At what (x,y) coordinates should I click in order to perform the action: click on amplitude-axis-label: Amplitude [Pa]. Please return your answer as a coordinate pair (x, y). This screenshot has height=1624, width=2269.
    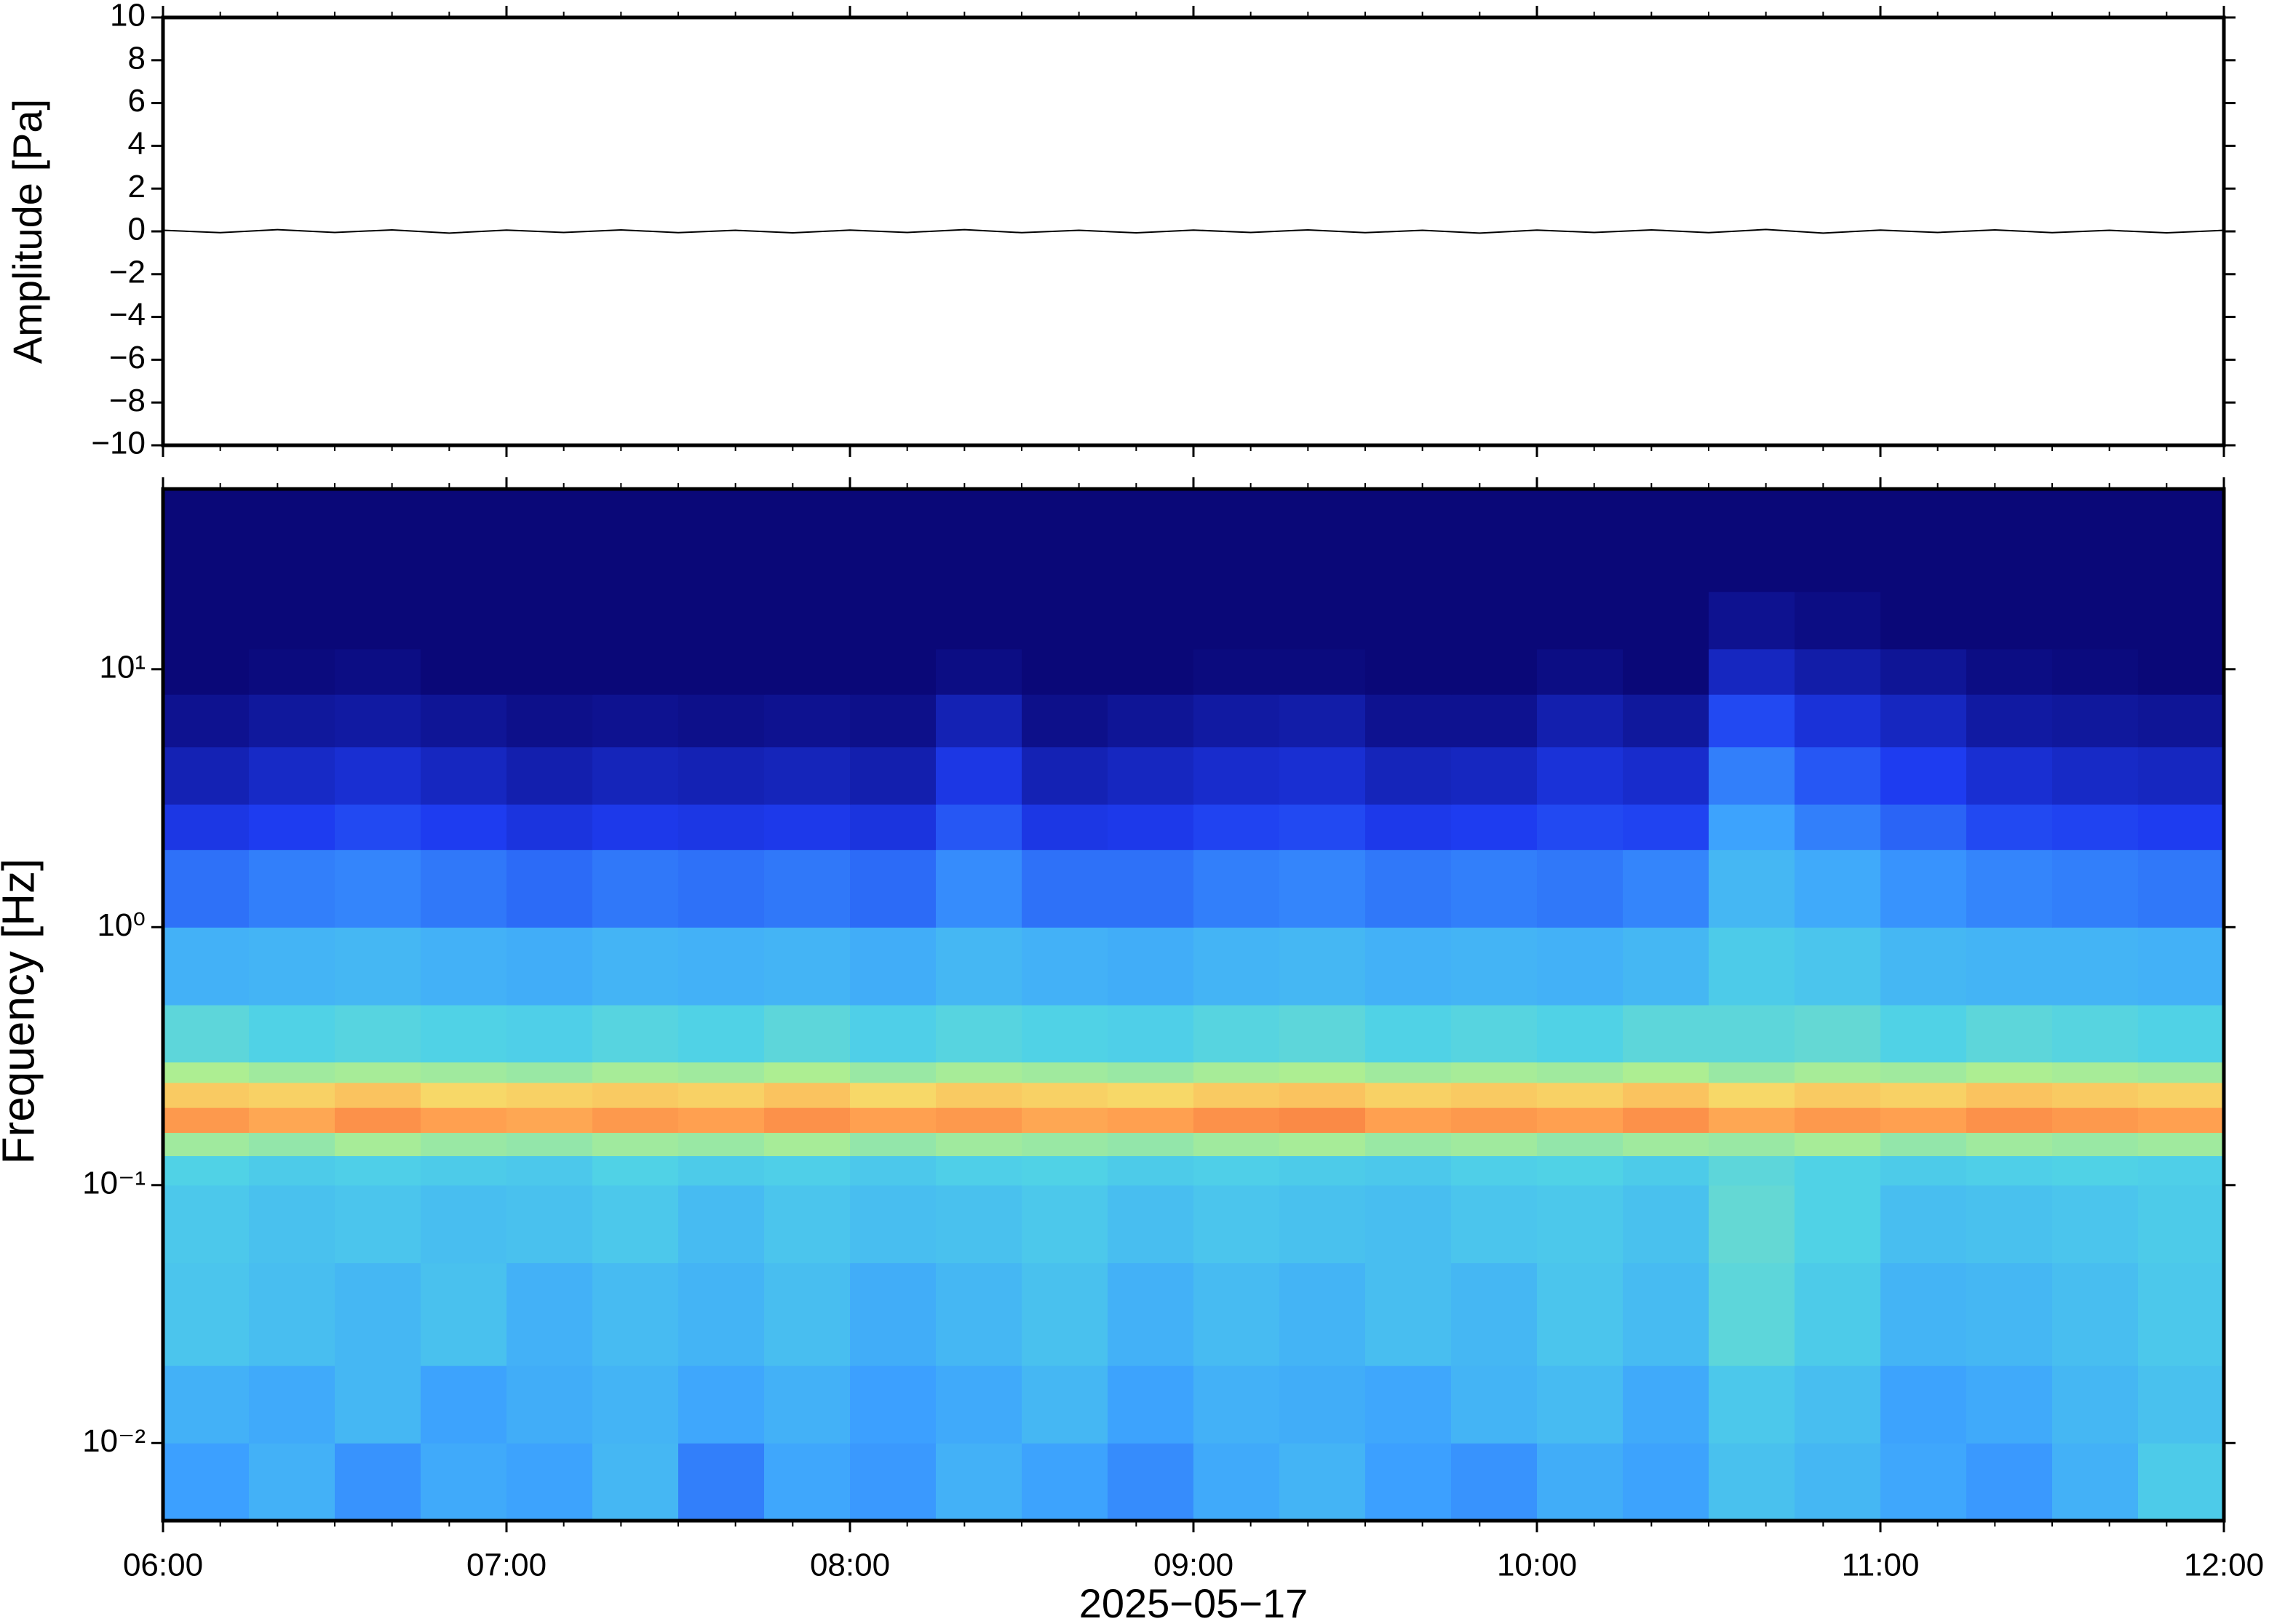
    Looking at the image, I should click on (27, 231).